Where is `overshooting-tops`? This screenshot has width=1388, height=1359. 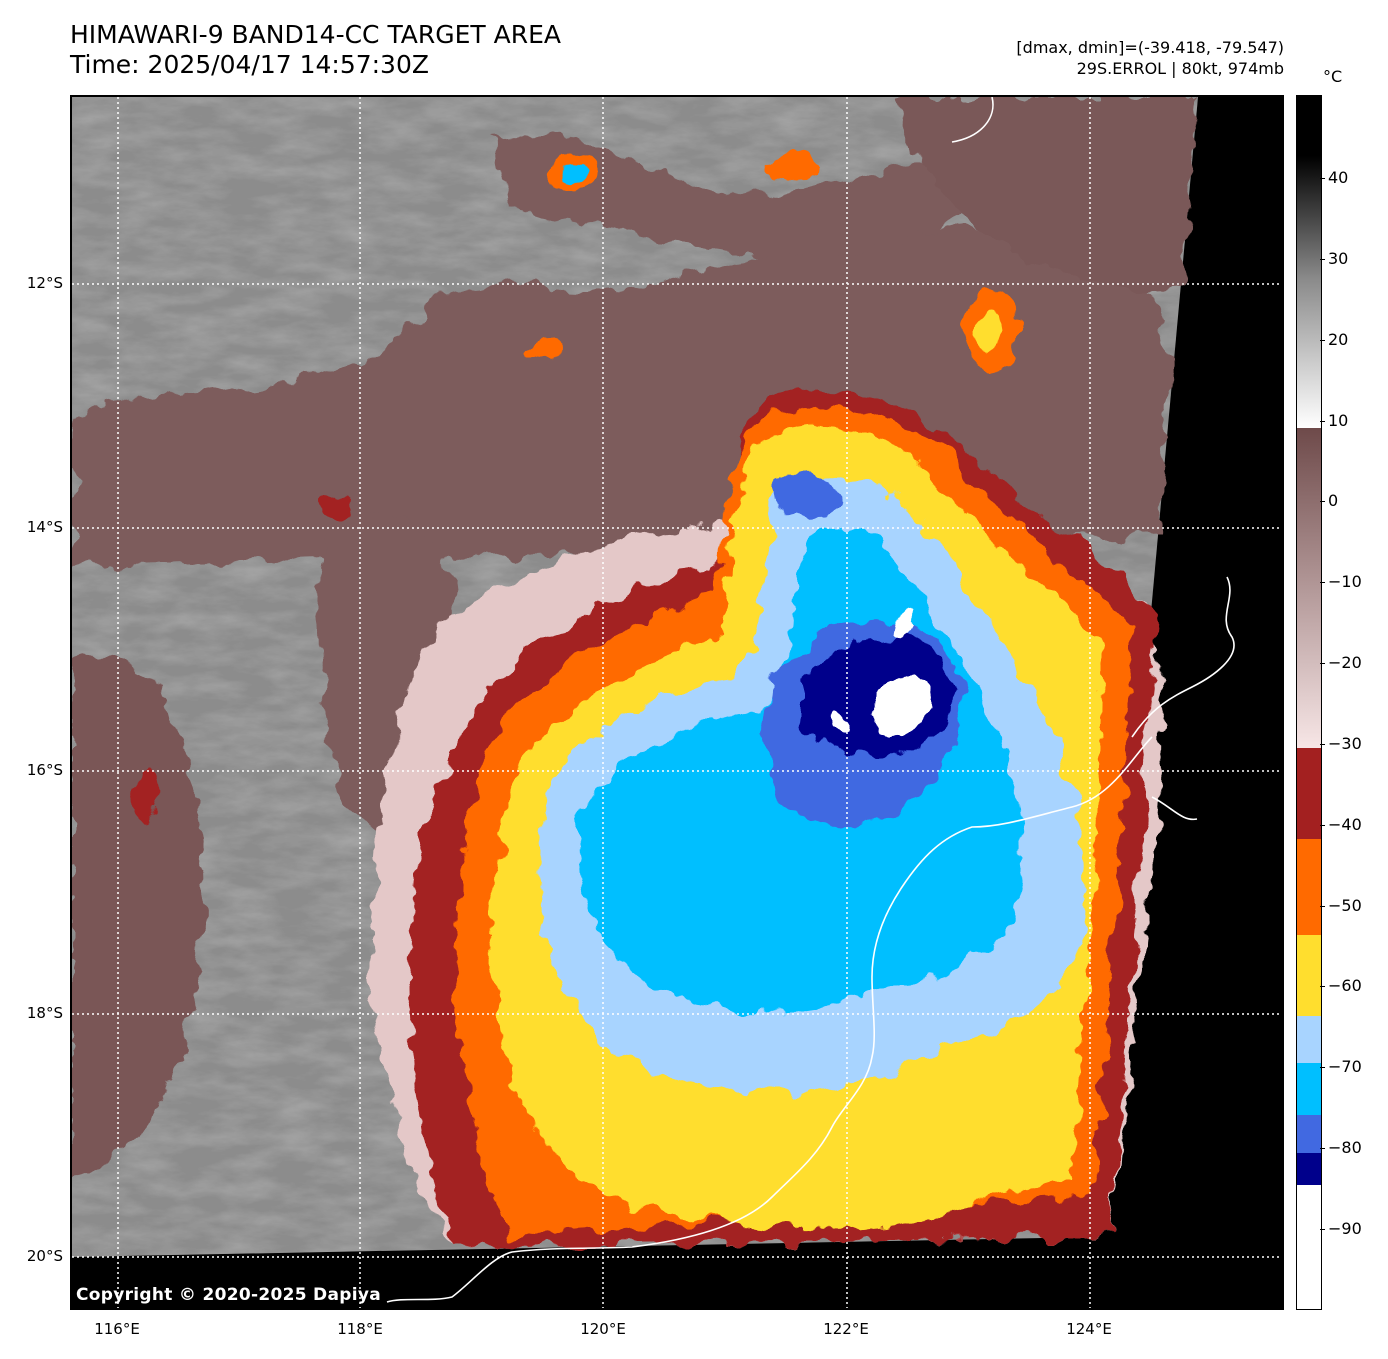 overshooting-tops is located at coordinates (881, 676).